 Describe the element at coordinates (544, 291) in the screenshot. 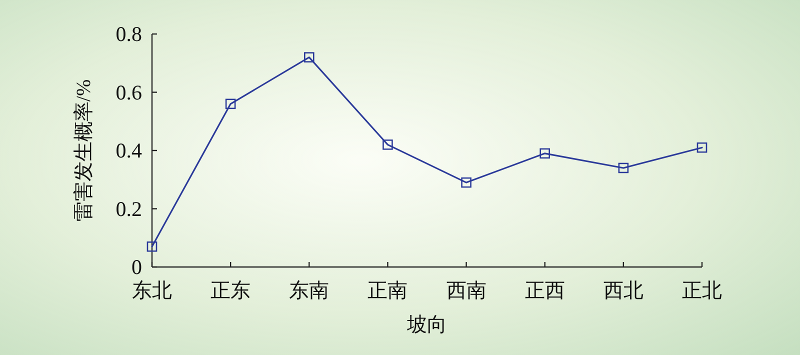

I see `x-tick-label: 正西` at that location.